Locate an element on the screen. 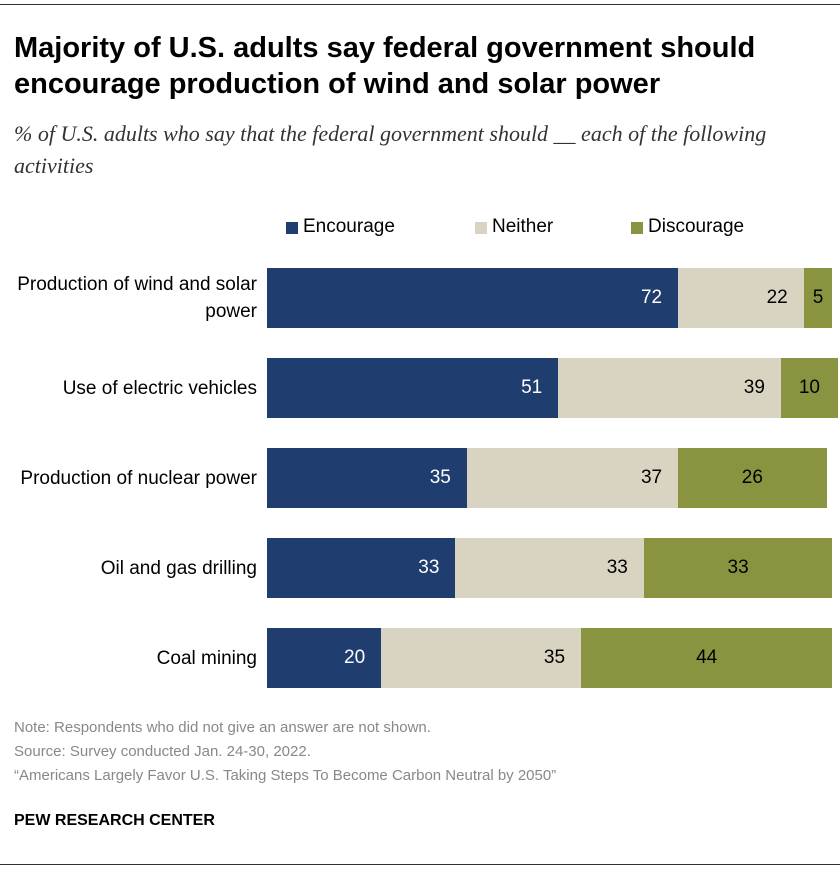  value-label: 39 is located at coordinates (754, 387).